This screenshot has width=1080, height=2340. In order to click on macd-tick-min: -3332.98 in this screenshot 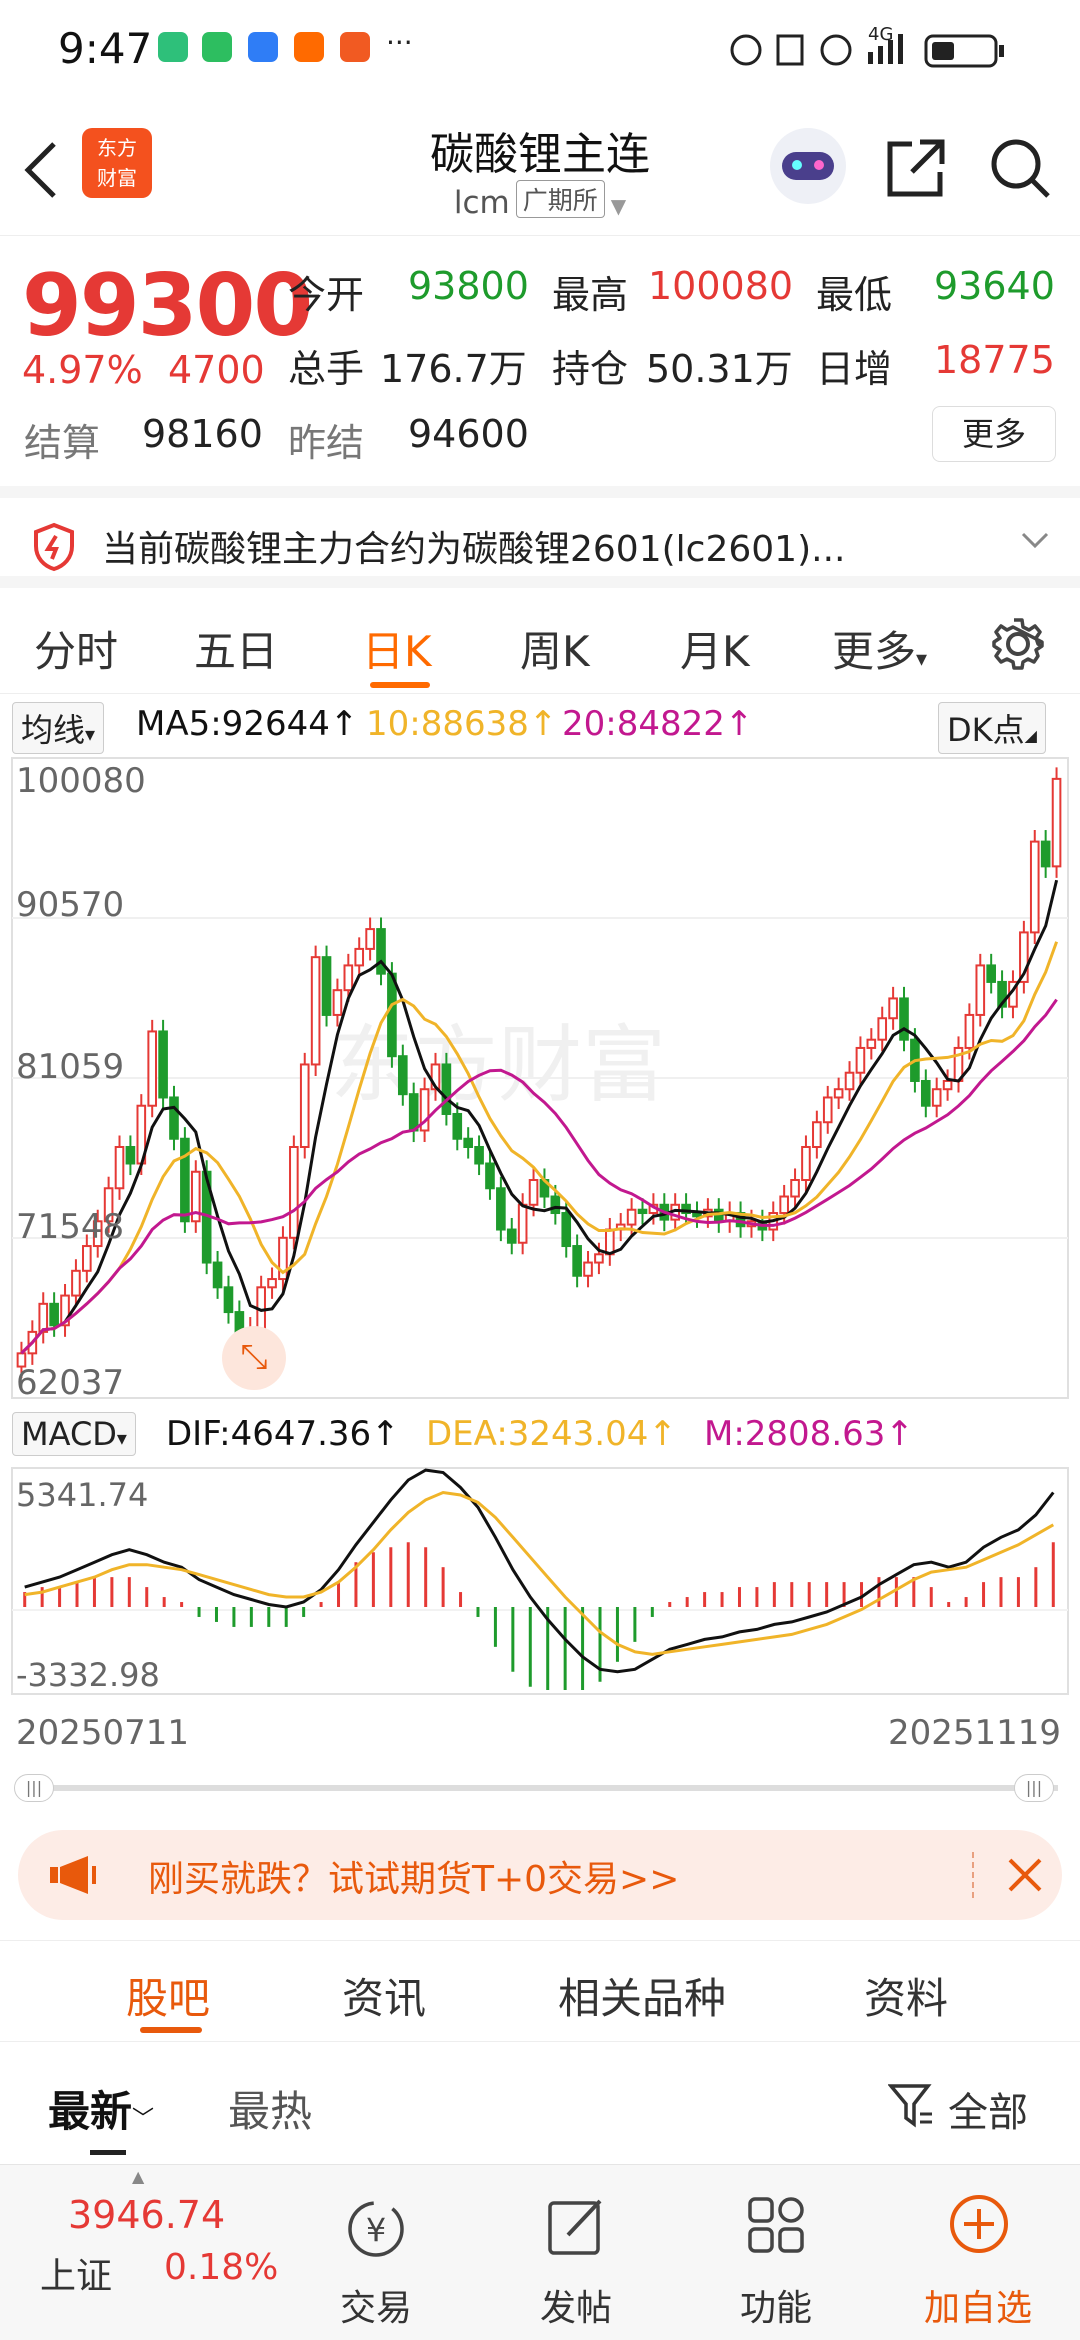, I will do `click(88, 1675)`.